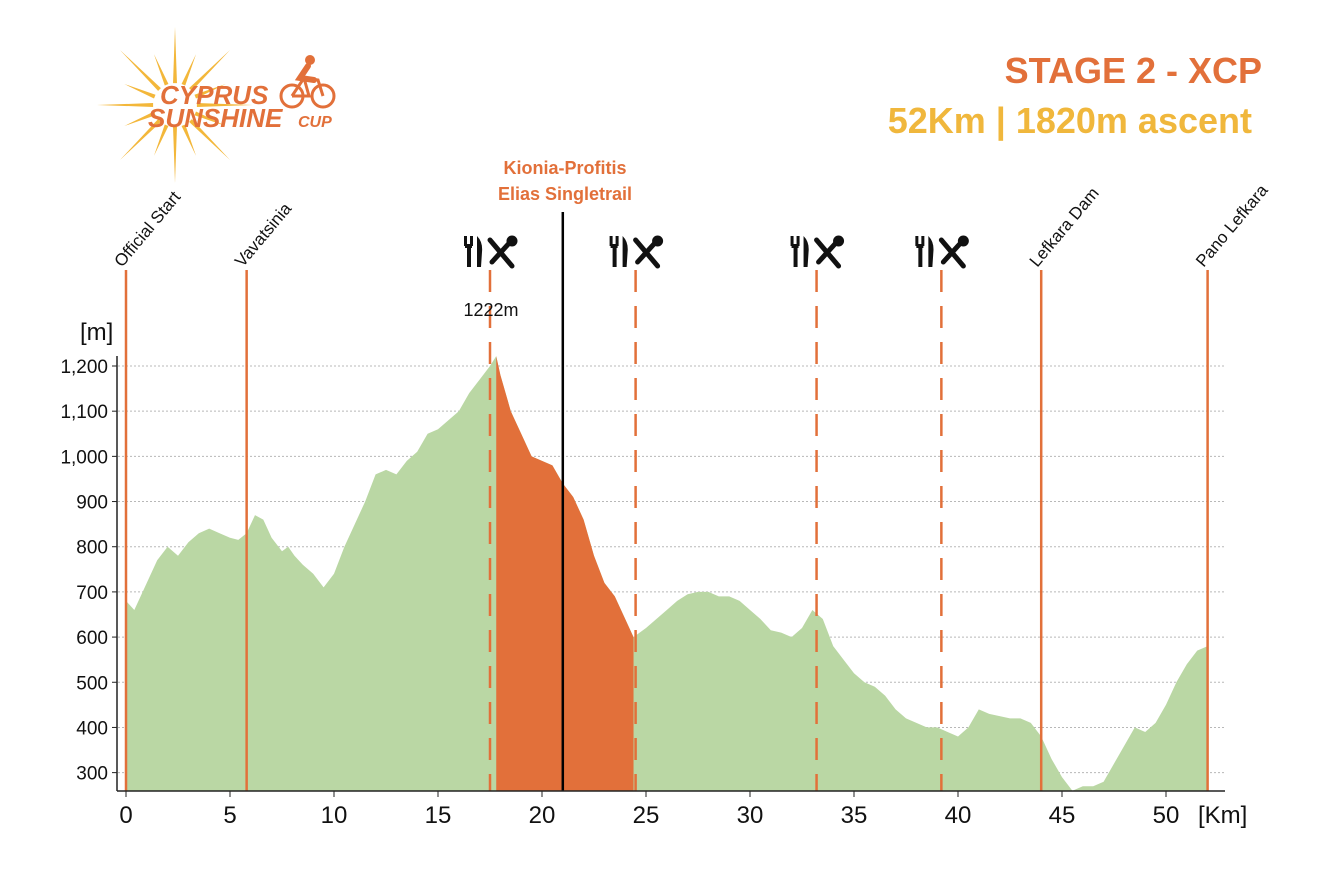  I want to click on waypoint-label: Vavatsinia, so click(263, 235).